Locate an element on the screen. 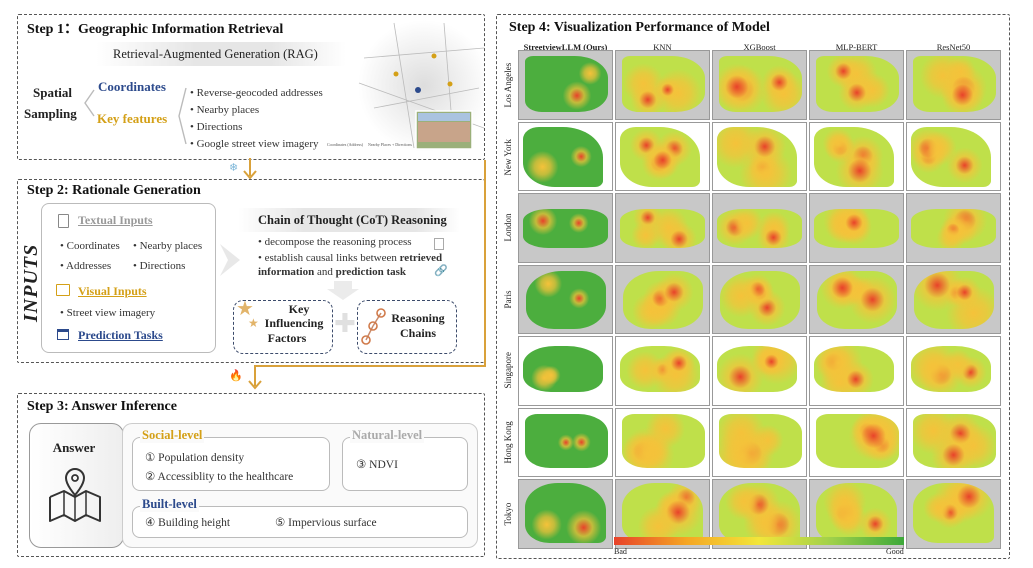  model-label-4: ResNet50 is located at coordinates (953, 47).